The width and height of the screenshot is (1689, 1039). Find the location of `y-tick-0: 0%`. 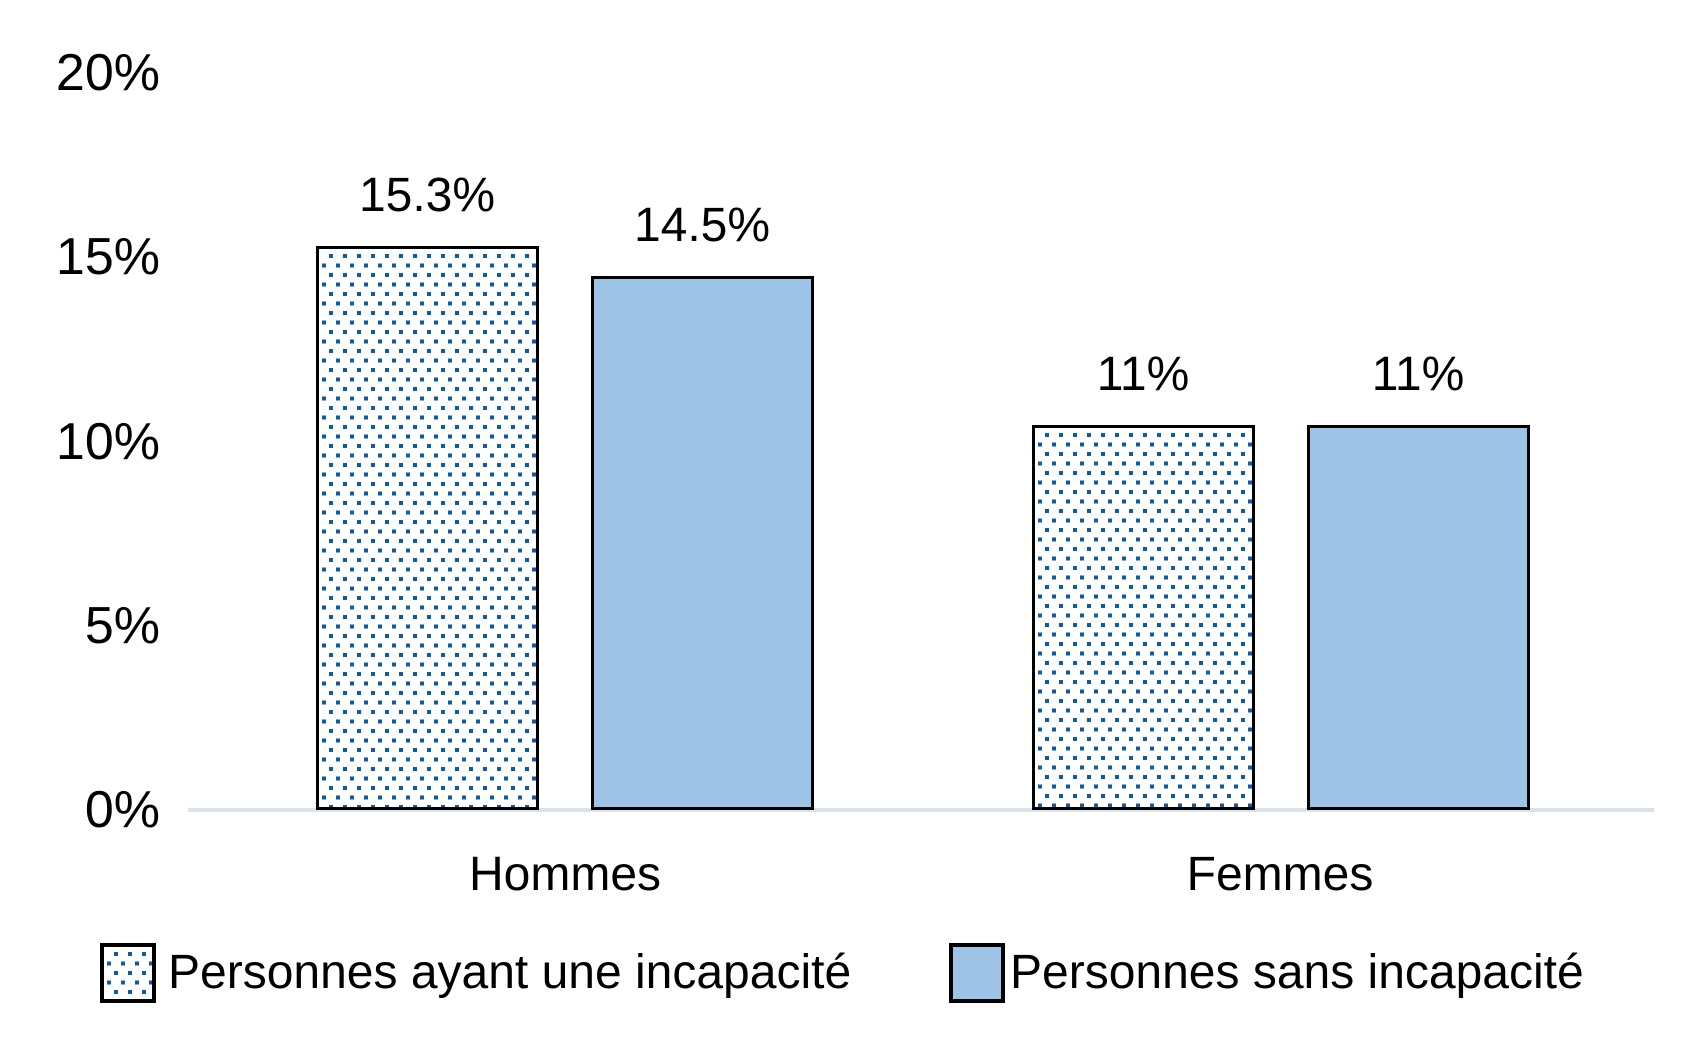

y-tick-0: 0% is located at coordinates (122, 810).